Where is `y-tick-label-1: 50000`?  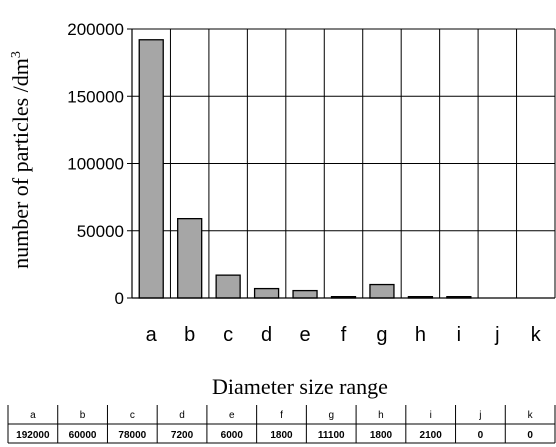 y-tick-label-1: 50000 is located at coordinates (100, 231).